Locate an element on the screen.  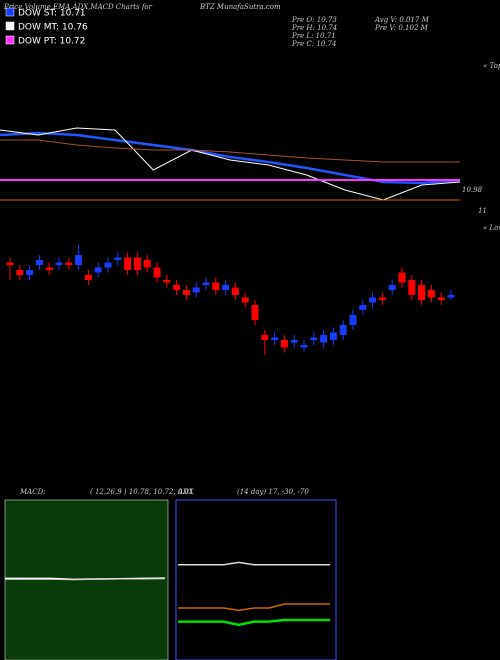
legend-label: DOW ST: 10.71 is located at coordinates (52, 14).